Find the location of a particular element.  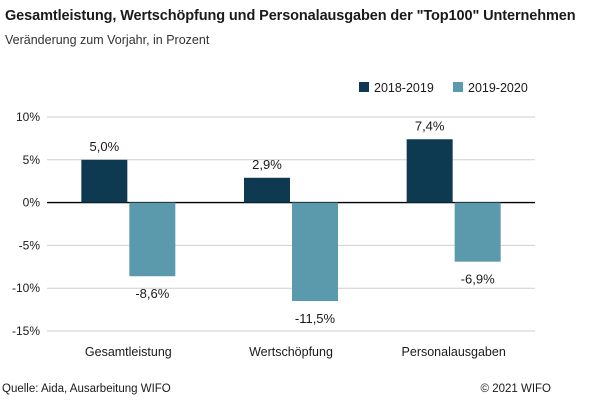

chart-subtitle: Veränderung zum Vorjahr, in Prozent is located at coordinates (107, 40).